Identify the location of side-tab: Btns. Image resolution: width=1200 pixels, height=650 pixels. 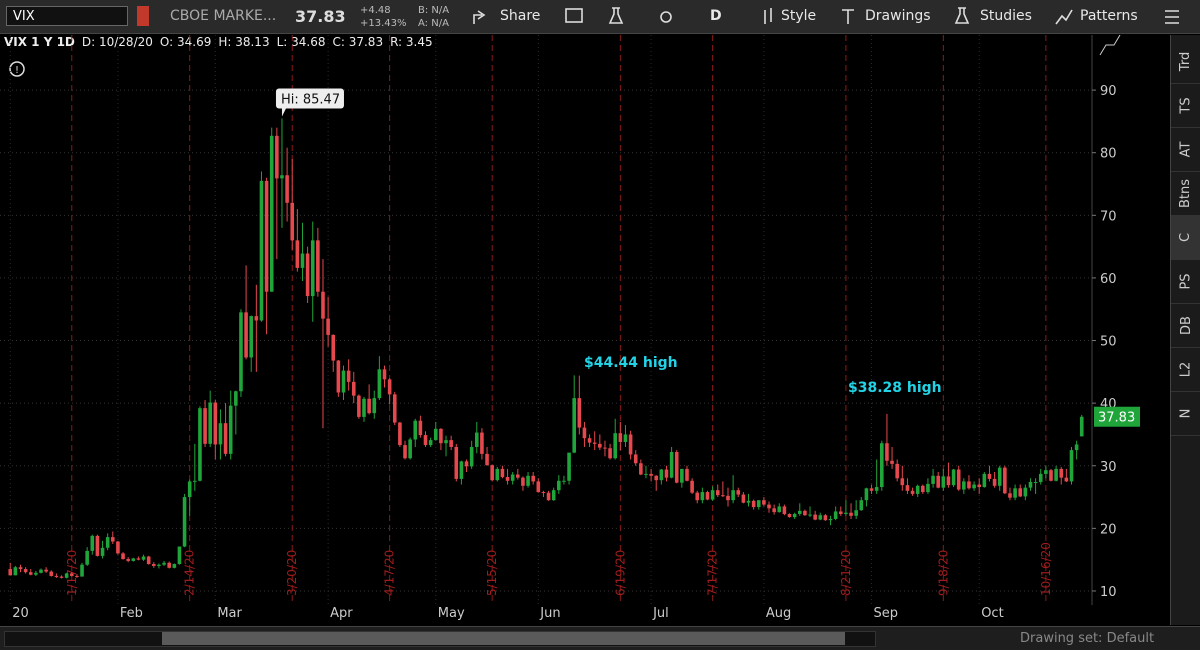
(1185, 193).